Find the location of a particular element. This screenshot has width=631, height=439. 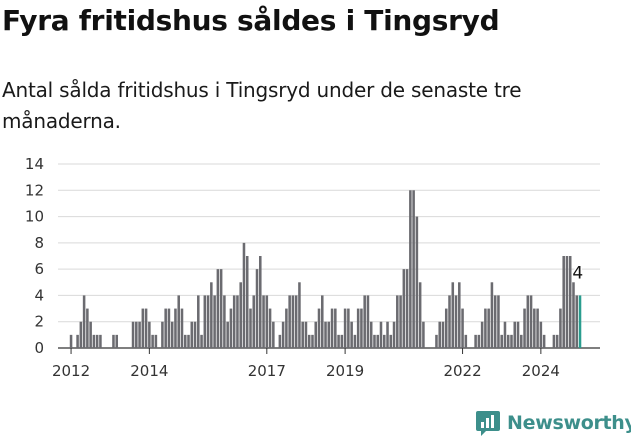

y-tick-label: 0 is located at coordinates (39, 348).